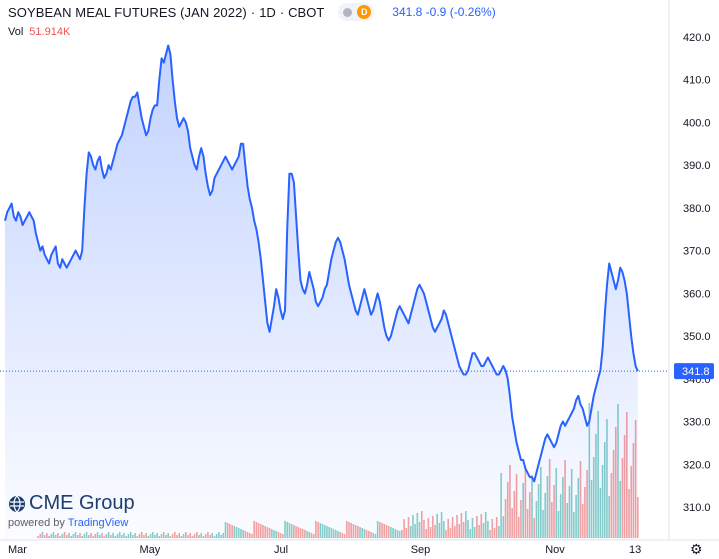 The width and height of the screenshot is (719, 559). What do you see at coordinates (17, 503) in the screenshot?
I see `cme-globe-icon` at bounding box center [17, 503].